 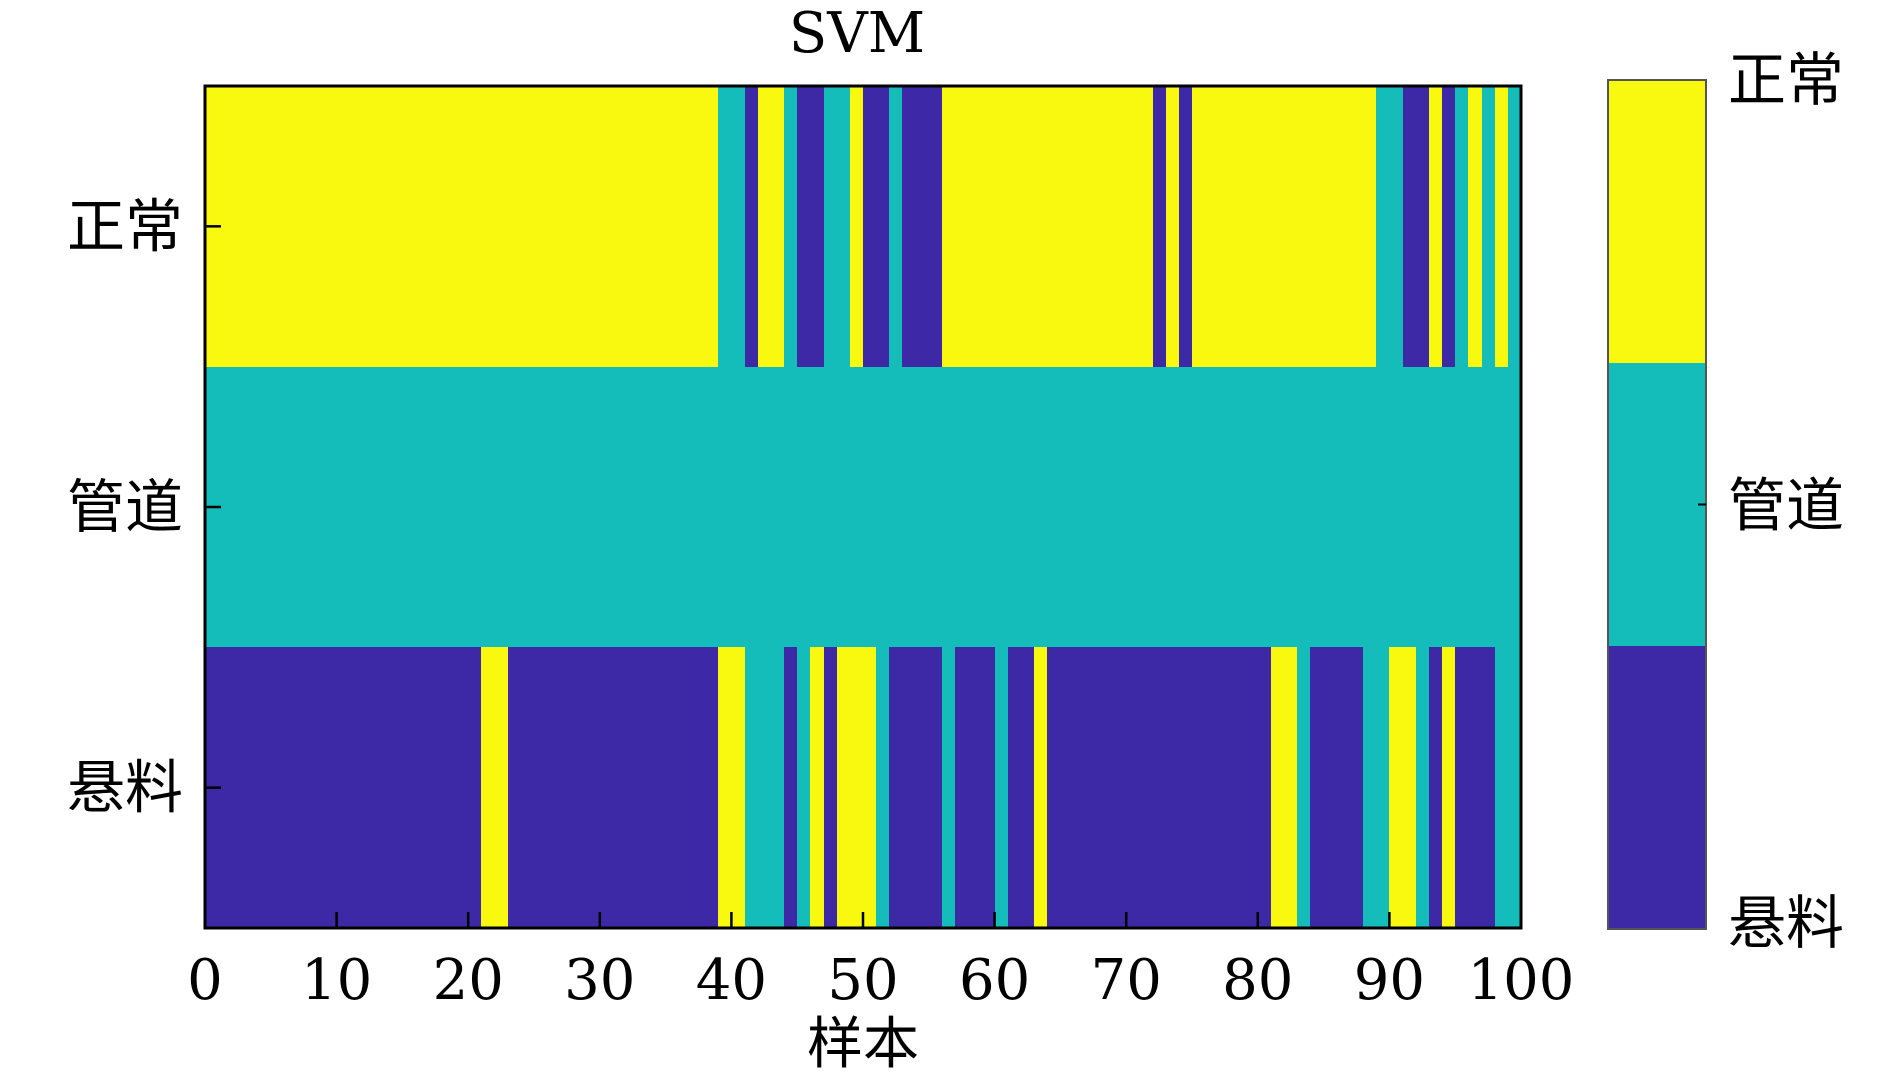 What do you see at coordinates (1126, 980) in the screenshot?
I see `x-tick-label: 70` at bounding box center [1126, 980].